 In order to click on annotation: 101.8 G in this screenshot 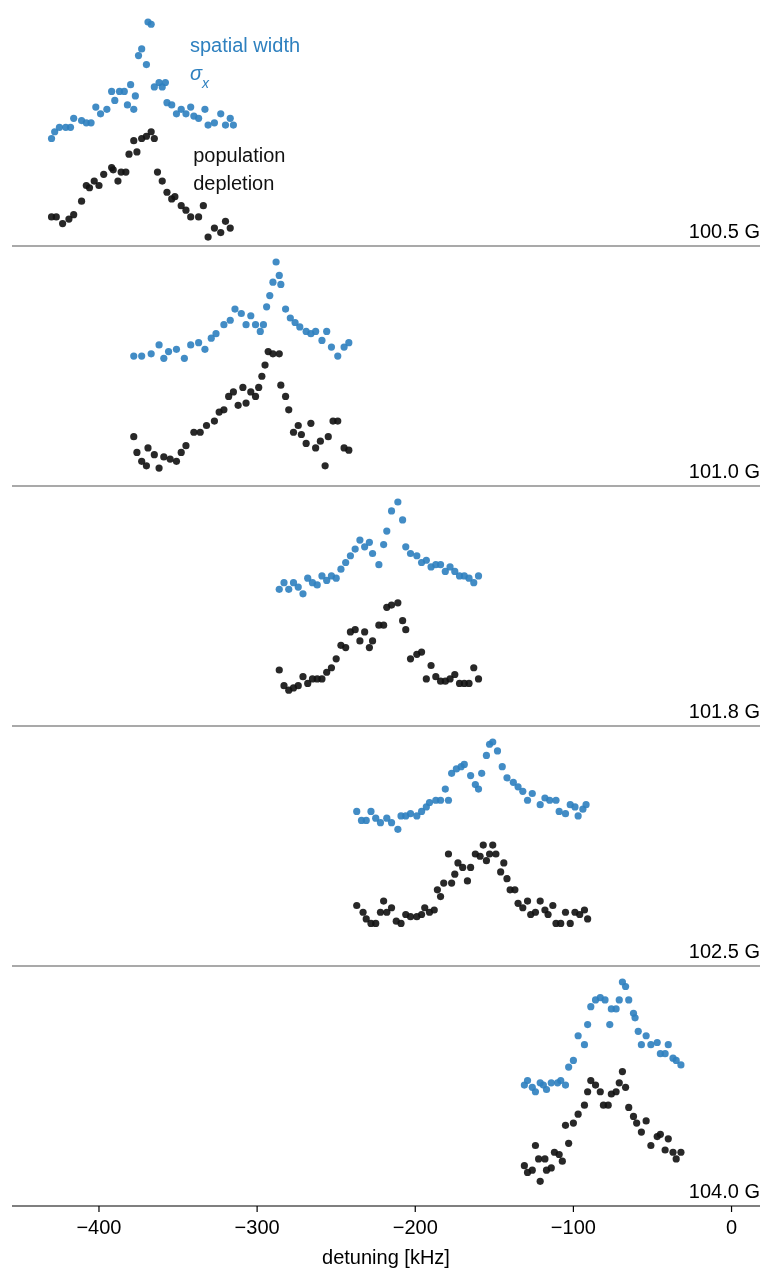, I will do `click(724, 711)`.